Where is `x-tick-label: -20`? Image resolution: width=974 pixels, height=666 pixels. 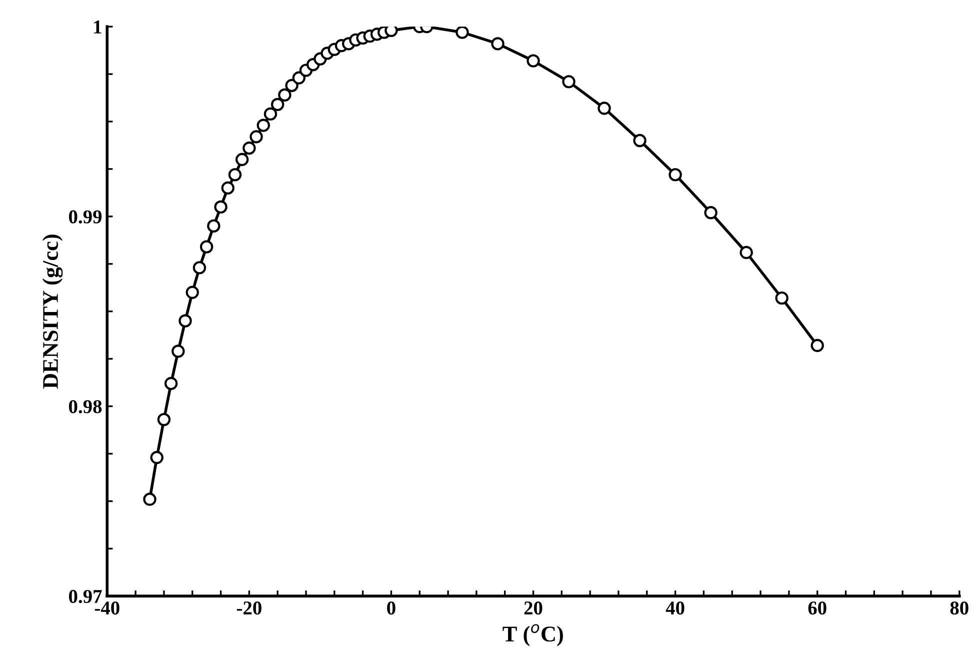 x-tick-label: -20 is located at coordinates (249, 608).